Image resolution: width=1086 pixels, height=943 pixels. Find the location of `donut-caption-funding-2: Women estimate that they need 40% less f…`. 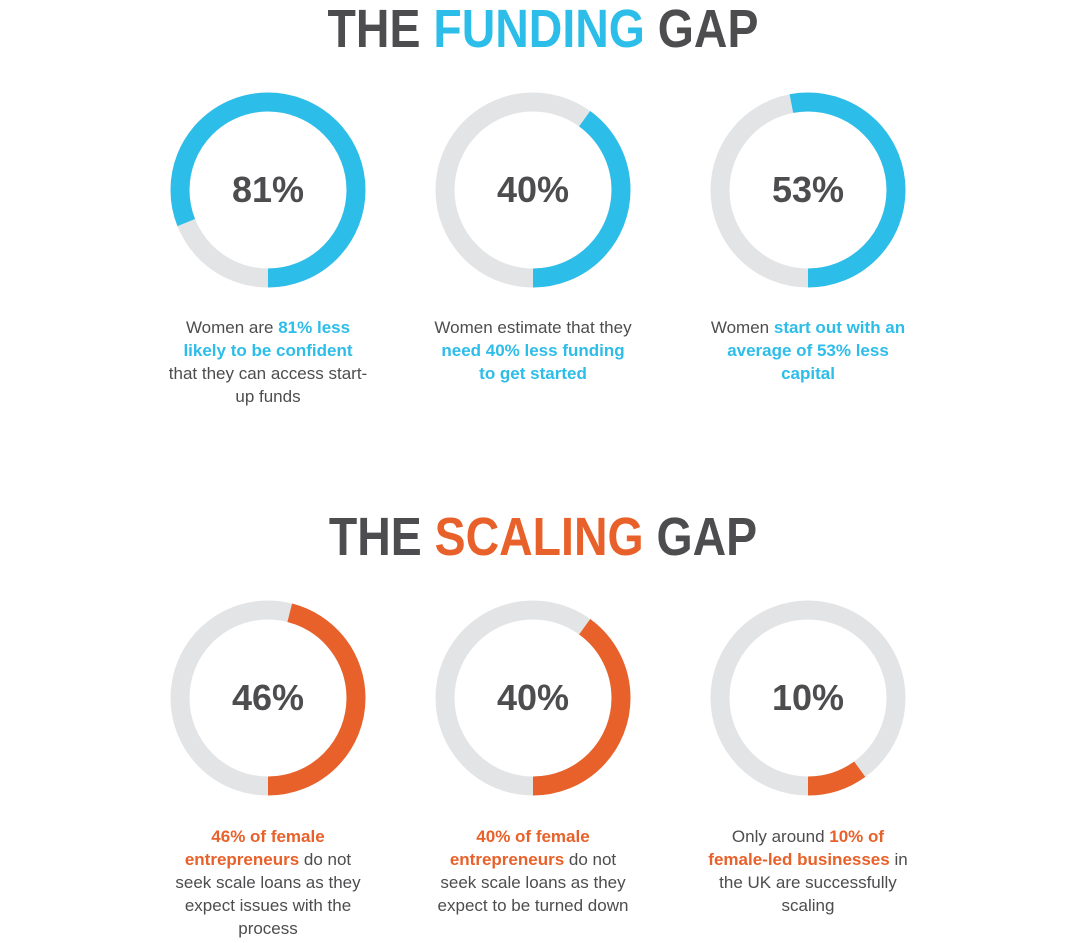

donut-caption-funding-2: Women estimate that they need 40% less f… is located at coordinates (533, 350).